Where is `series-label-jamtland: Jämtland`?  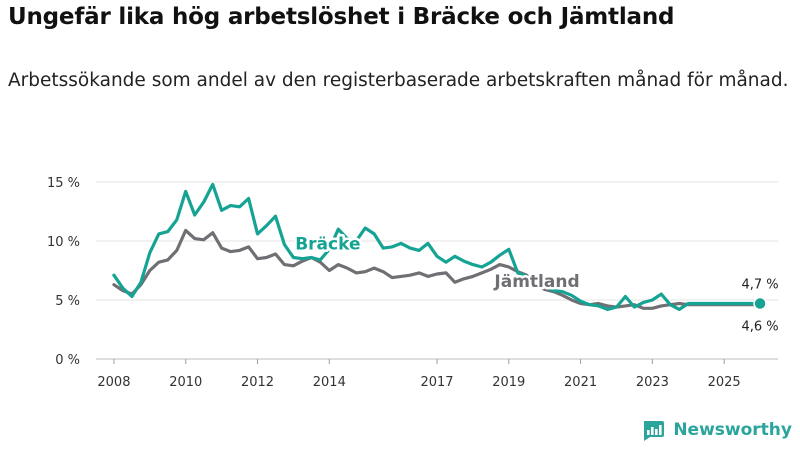 series-label-jamtland: Jämtland is located at coordinates (536, 282).